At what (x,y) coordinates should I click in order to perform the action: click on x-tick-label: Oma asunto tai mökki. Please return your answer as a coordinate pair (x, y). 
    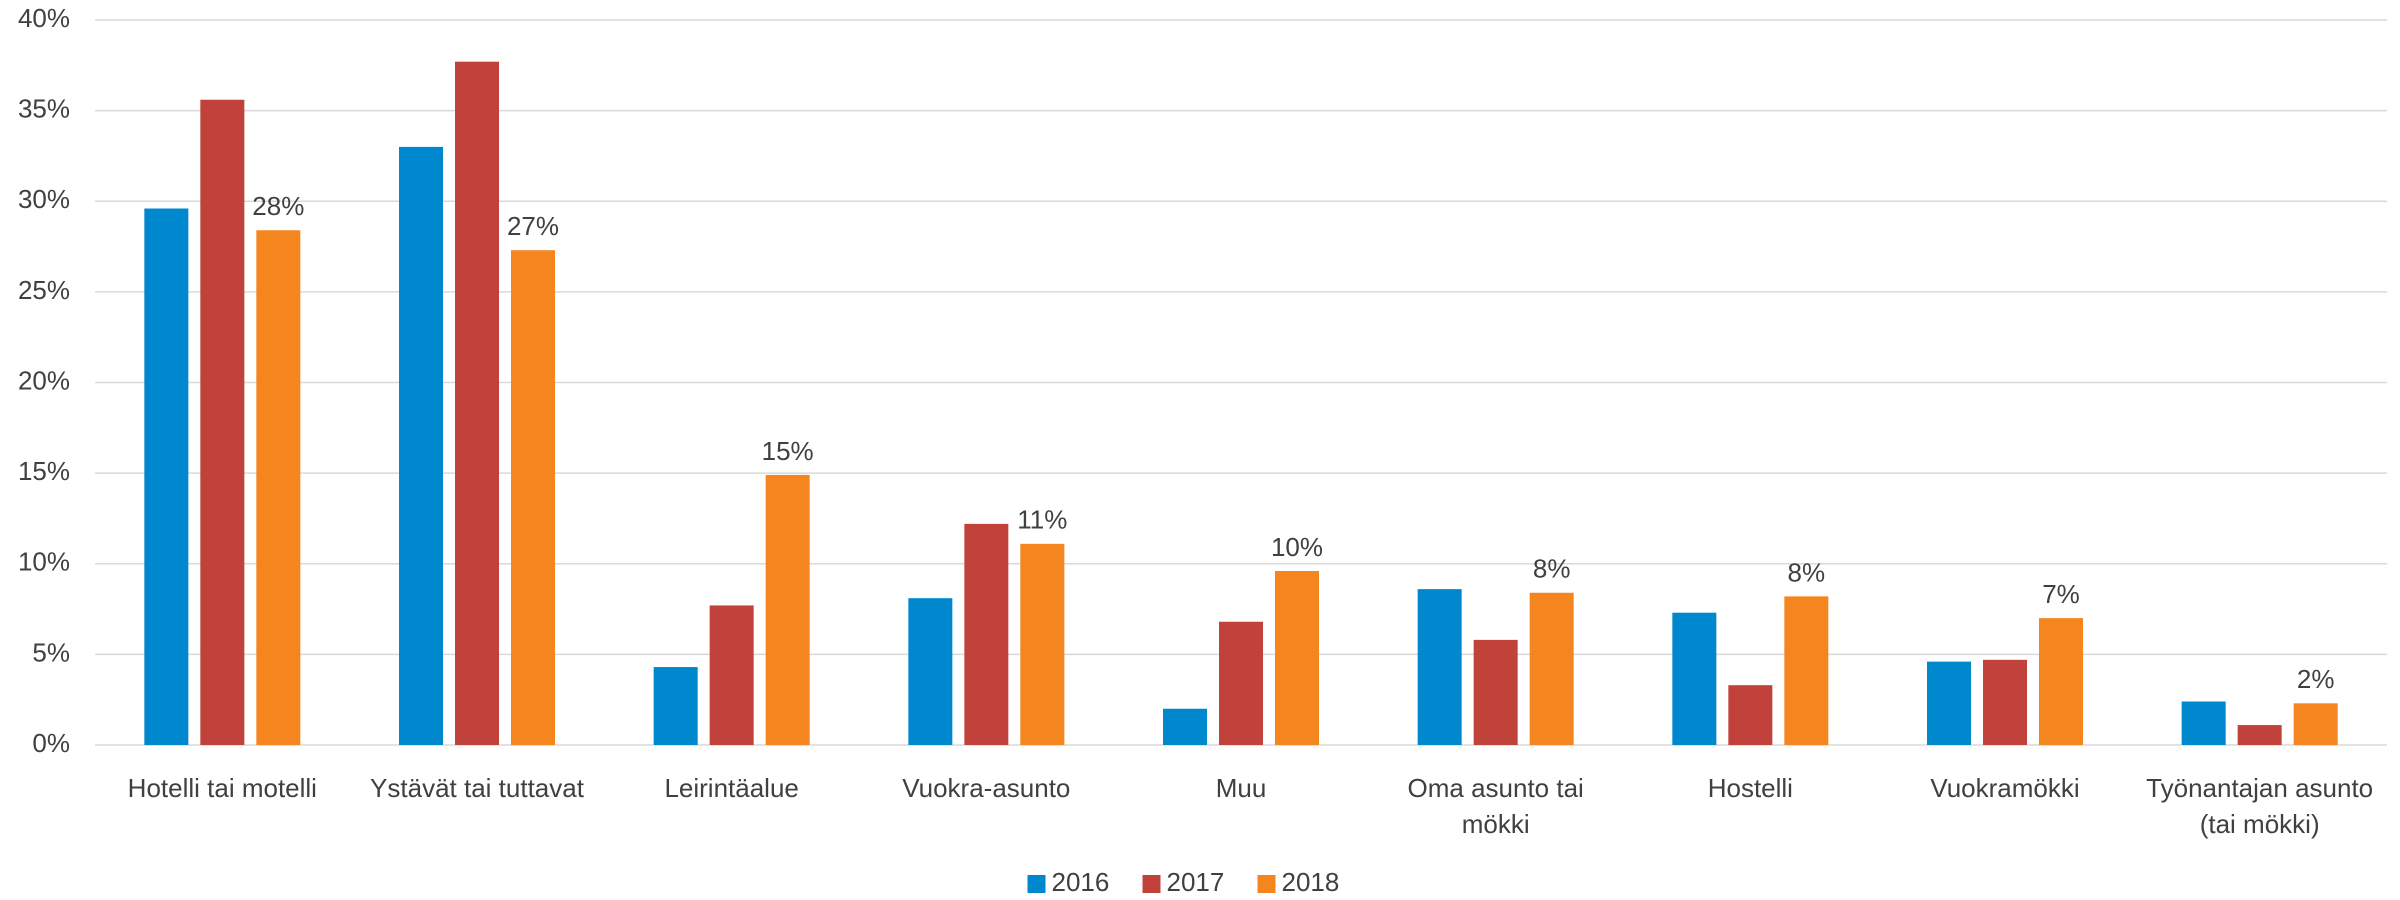
    Looking at the image, I should click on (1495, 806).